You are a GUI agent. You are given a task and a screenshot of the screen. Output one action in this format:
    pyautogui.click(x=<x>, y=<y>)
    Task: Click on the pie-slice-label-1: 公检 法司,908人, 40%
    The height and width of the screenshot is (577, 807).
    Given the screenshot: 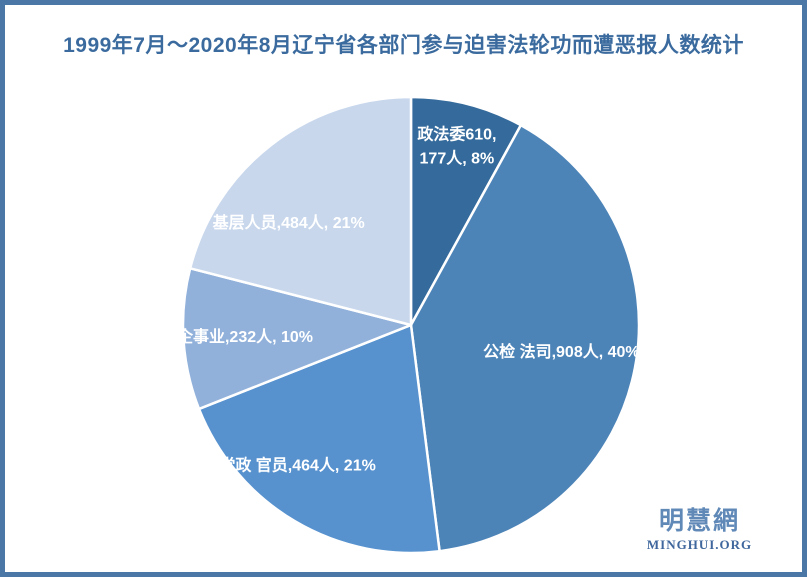 What is the action you would take?
    pyautogui.click(x=561, y=351)
    